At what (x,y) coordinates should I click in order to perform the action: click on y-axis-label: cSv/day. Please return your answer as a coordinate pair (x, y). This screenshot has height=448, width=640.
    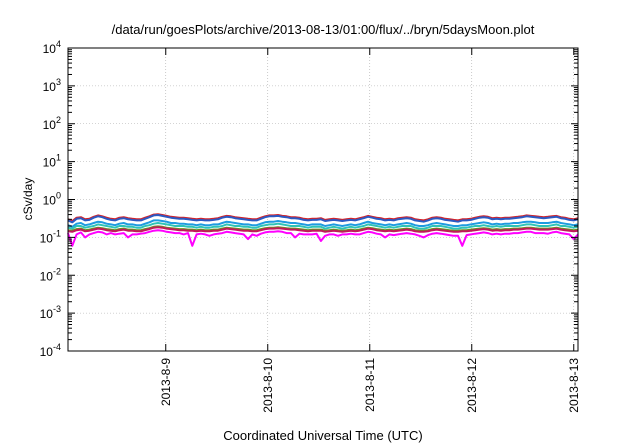
    Looking at the image, I should click on (28, 199).